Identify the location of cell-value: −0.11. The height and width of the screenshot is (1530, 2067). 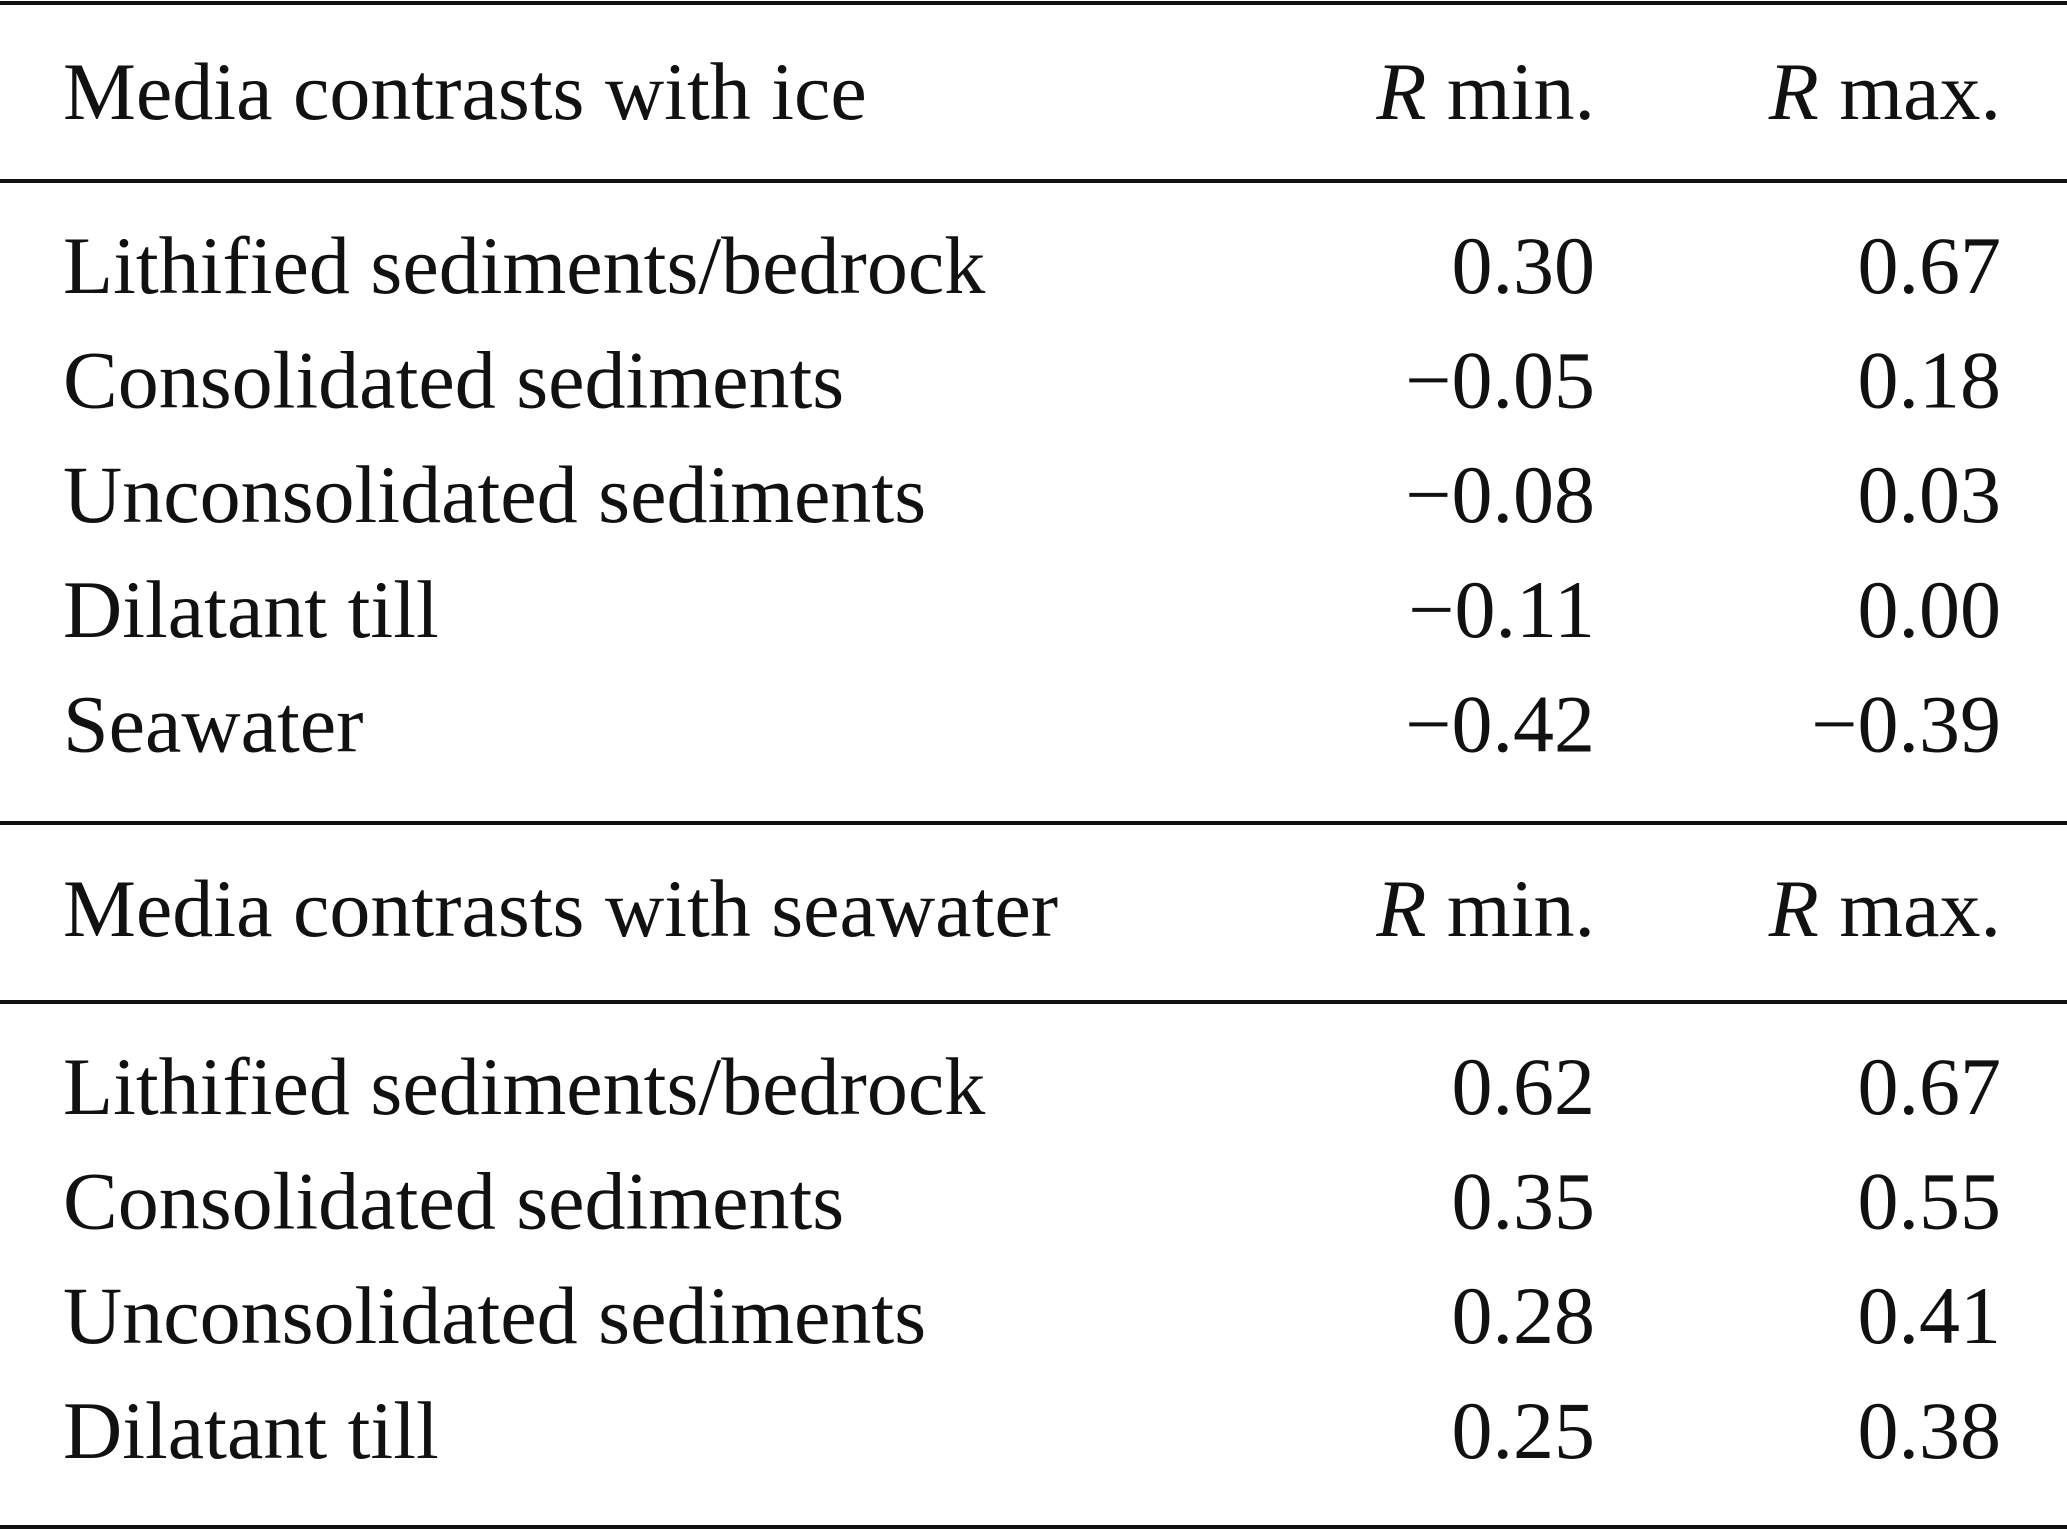
(1501, 609).